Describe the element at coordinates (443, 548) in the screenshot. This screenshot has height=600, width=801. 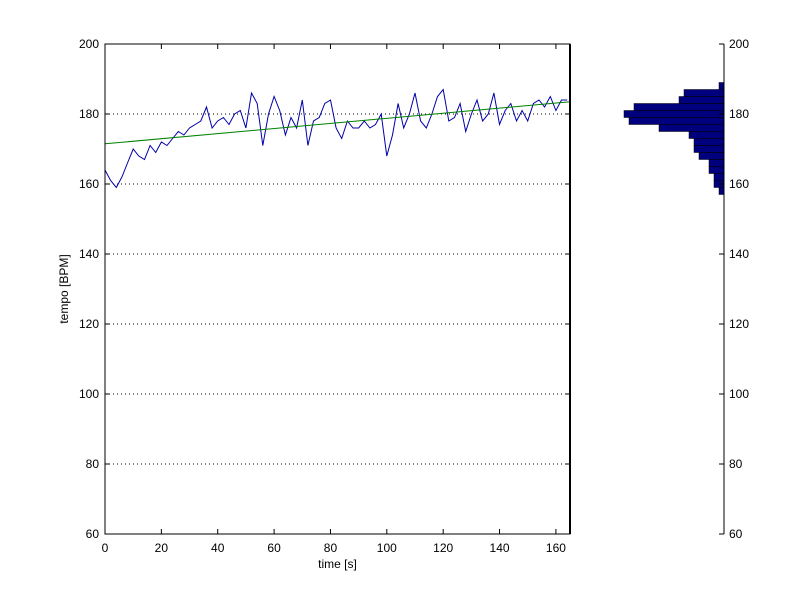
I see `x-tick-label: 120` at that location.